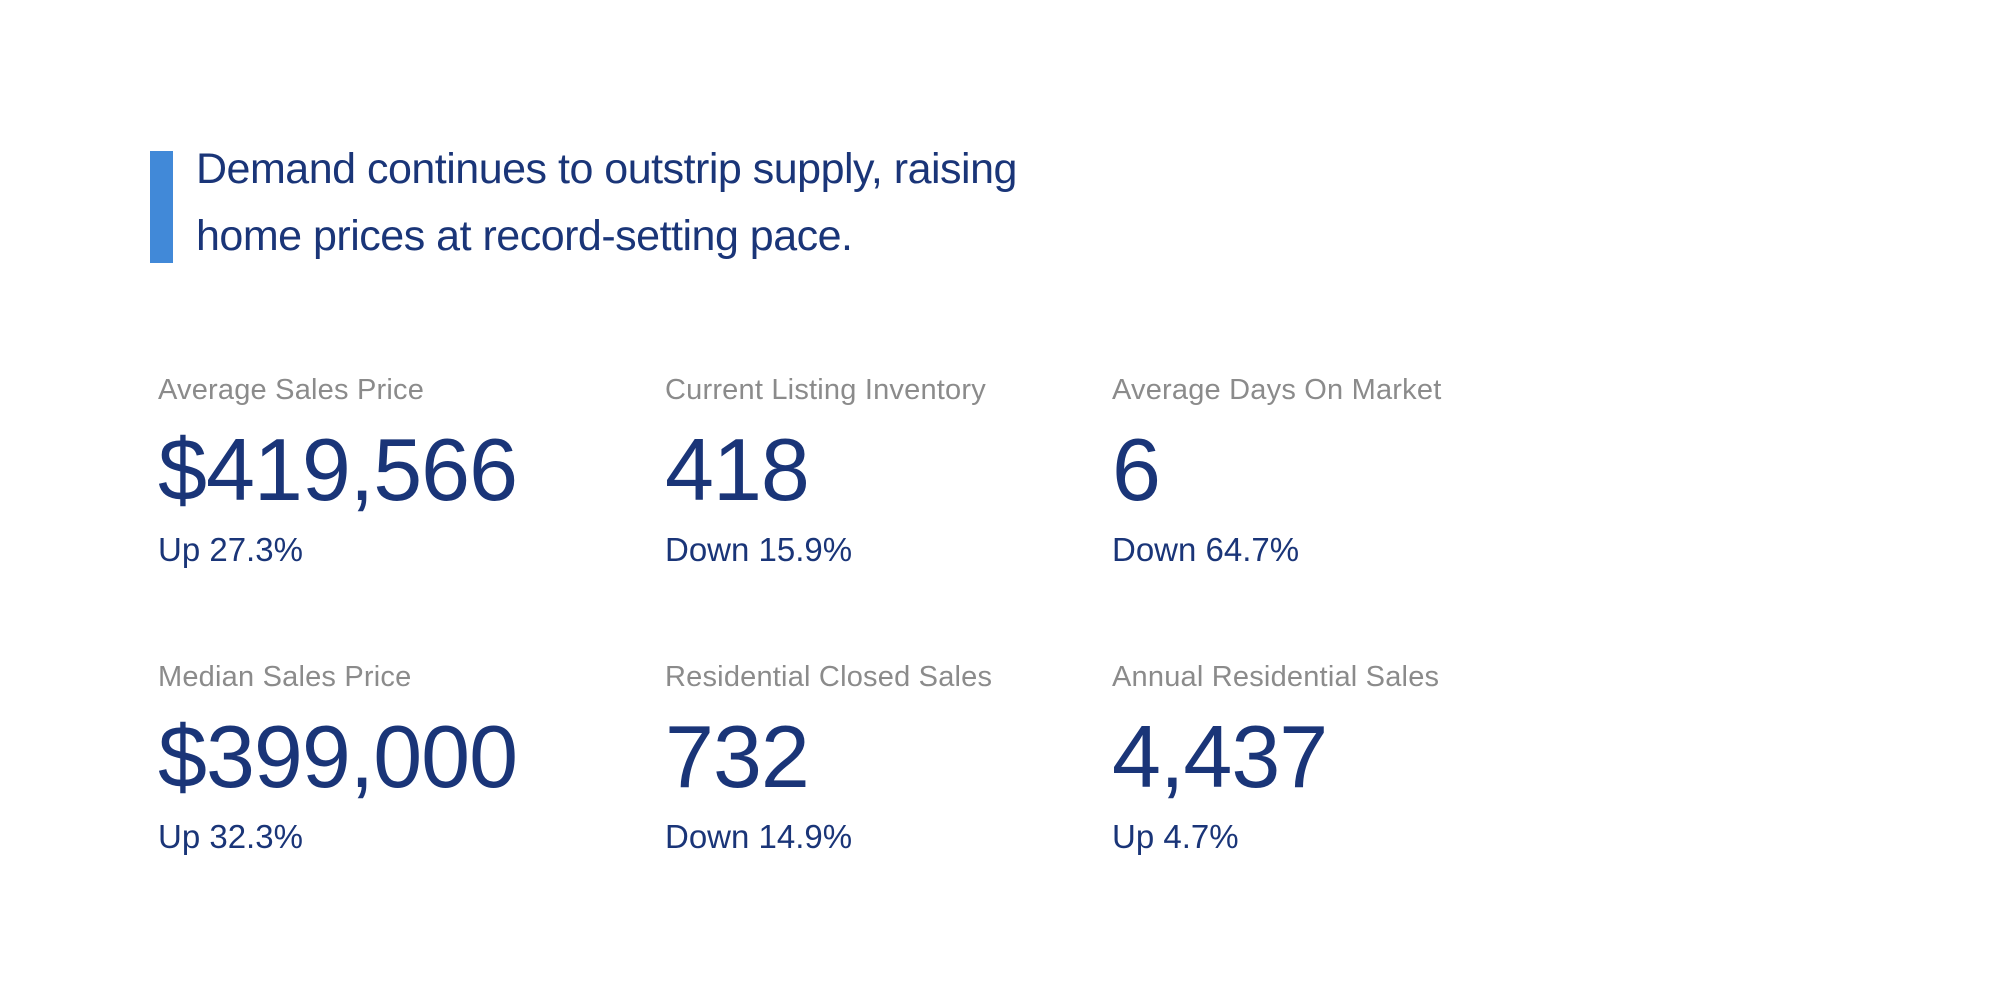 The image size is (2000, 1000). Describe the element at coordinates (524, 236) in the screenshot. I see `headline-line-2: home prices at record-setting pace.` at that location.